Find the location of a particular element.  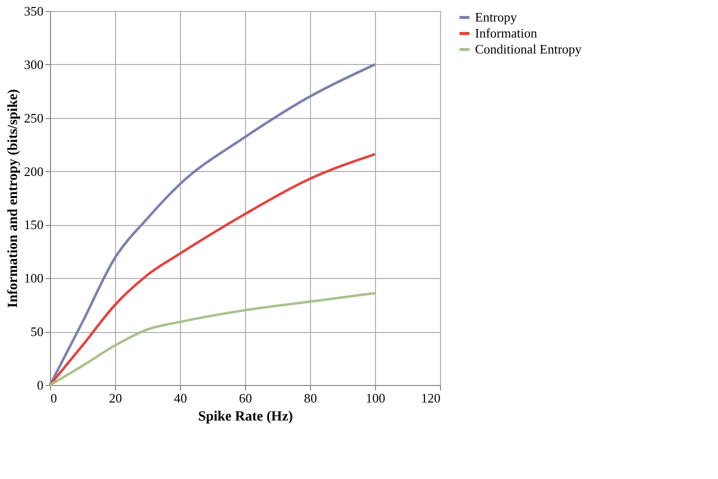

y-tick-label: 50 is located at coordinates (37, 332).